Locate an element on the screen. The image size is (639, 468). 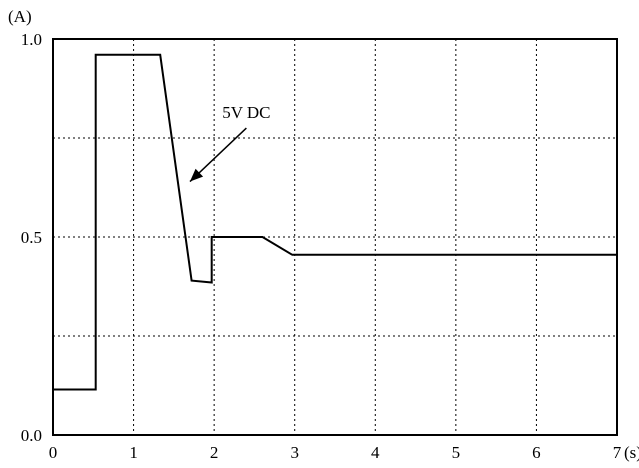
annotation-arrow-shaft is located at coordinates (218, 155).